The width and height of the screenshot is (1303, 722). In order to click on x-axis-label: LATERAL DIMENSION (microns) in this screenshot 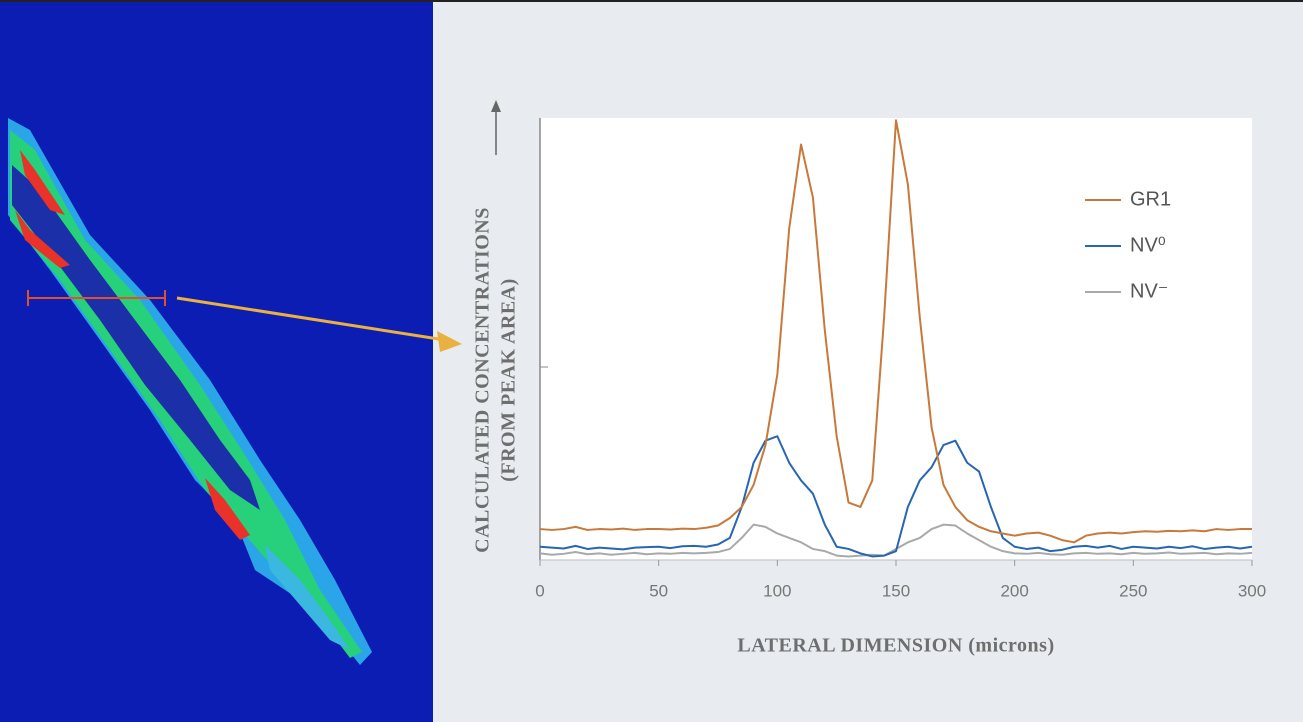, I will do `click(895, 646)`.